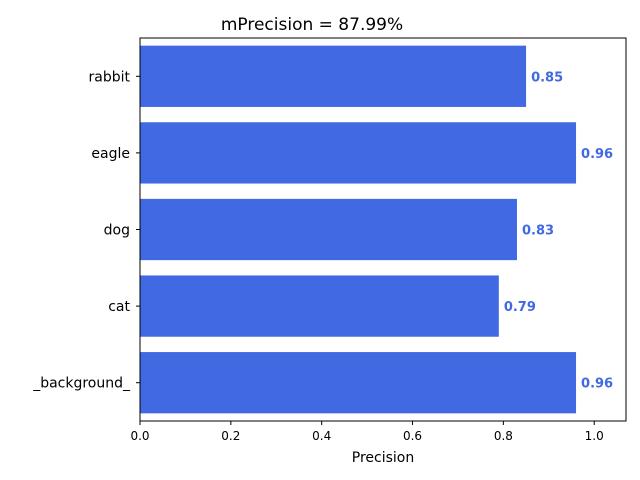 Image resolution: width=640 pixels, height=480 pixels. I want to click on y-tick-label-rabbit: rabbit, so click(110, 77).